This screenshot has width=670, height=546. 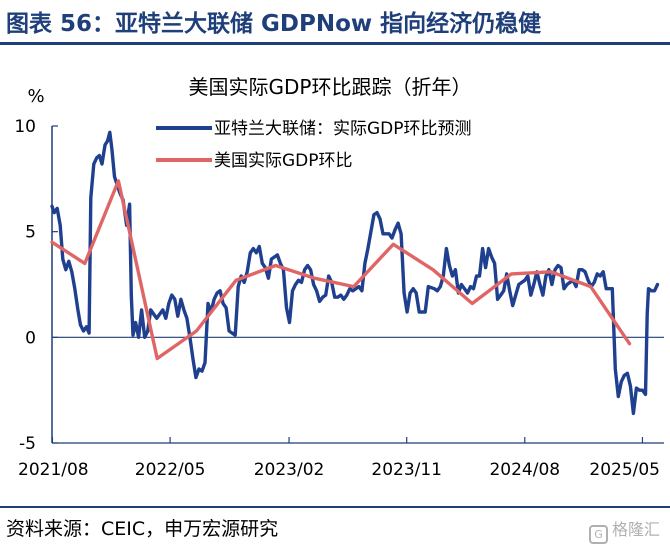 I want to click on watermark-text: 格隆汇, so click(x=635, y=529).